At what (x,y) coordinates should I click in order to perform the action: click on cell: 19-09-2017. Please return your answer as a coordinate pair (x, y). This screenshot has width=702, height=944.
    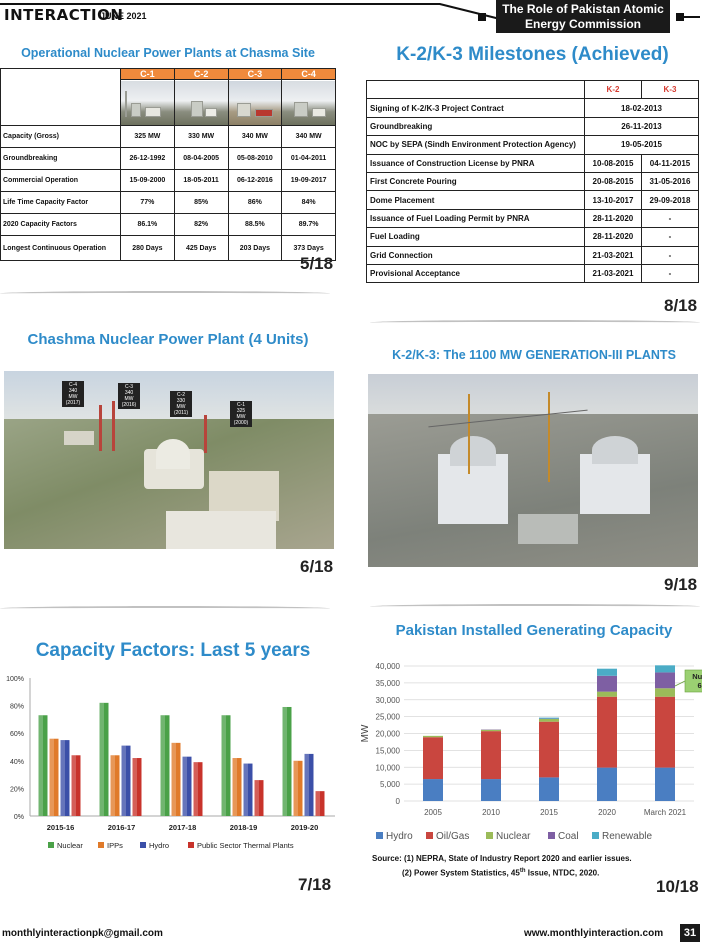
    Looking at the image, I should click on (308, 180).